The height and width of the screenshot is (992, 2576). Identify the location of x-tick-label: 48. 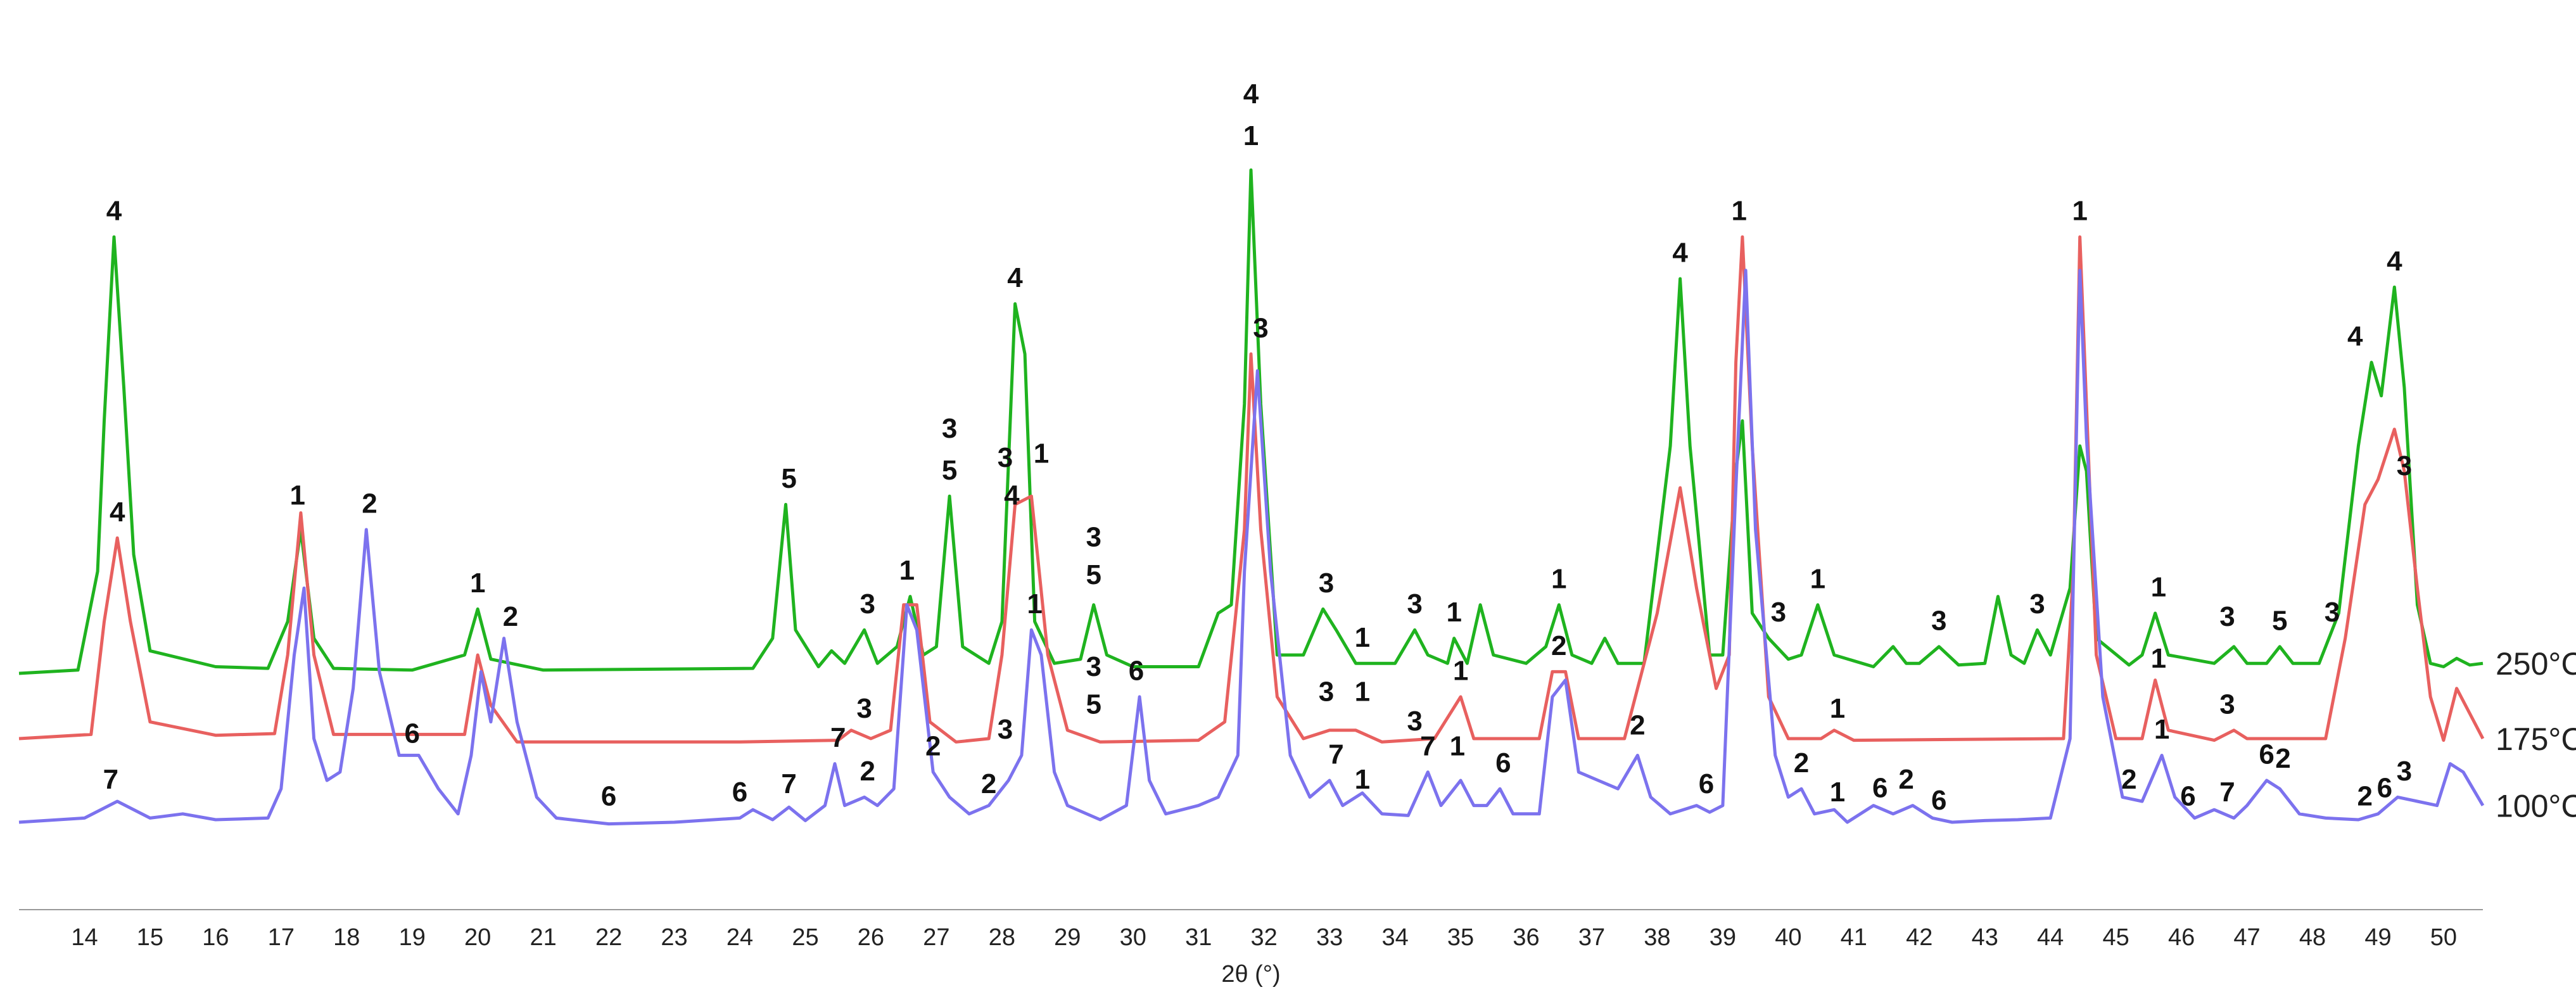
(2312, 937).